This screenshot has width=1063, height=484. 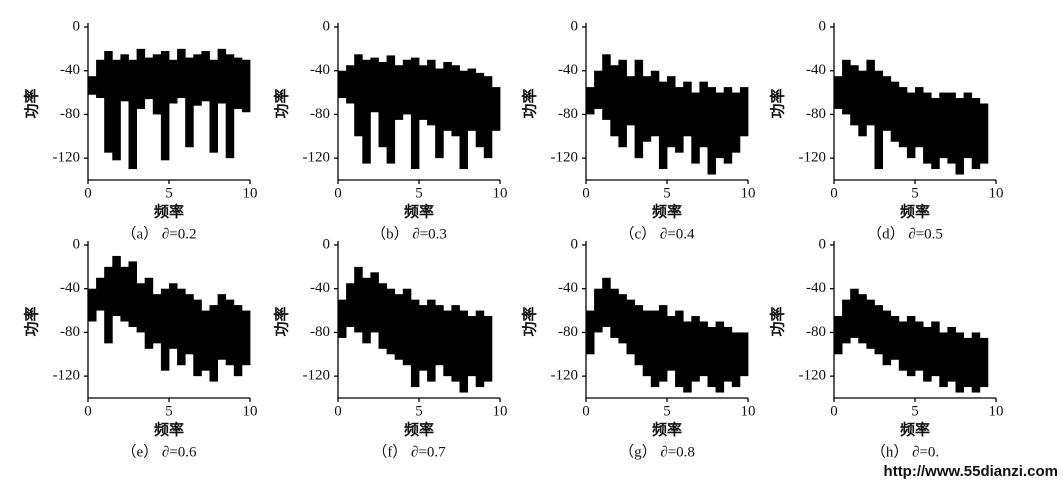 I want to click on caption: （h） ∂=0., so click(x=905, y=451).